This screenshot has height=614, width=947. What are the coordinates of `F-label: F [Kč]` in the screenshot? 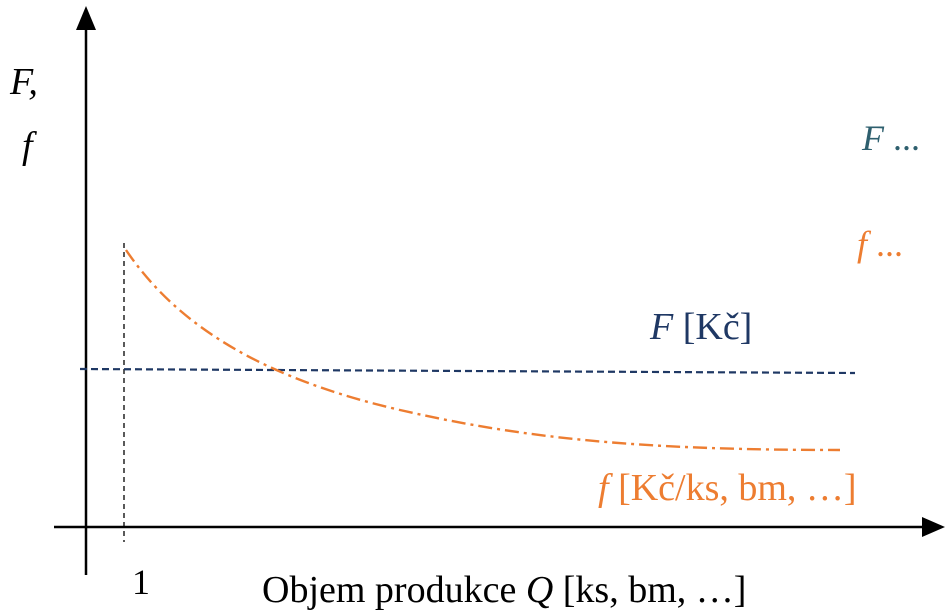 It's located at (700, 327).